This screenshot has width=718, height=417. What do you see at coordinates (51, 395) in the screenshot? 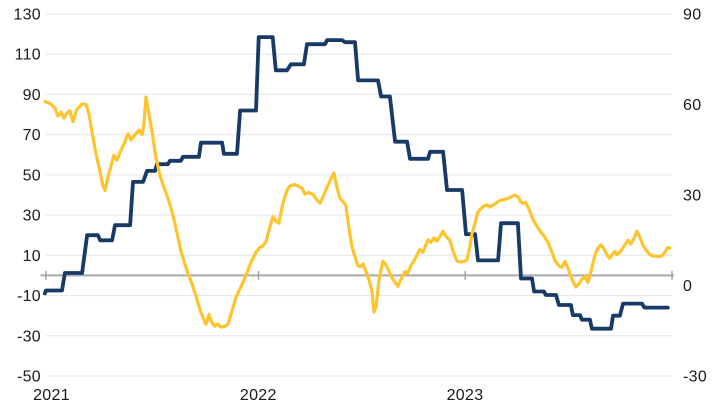
I see `x-axis-label: 2021` at bounding box center [51, 395].